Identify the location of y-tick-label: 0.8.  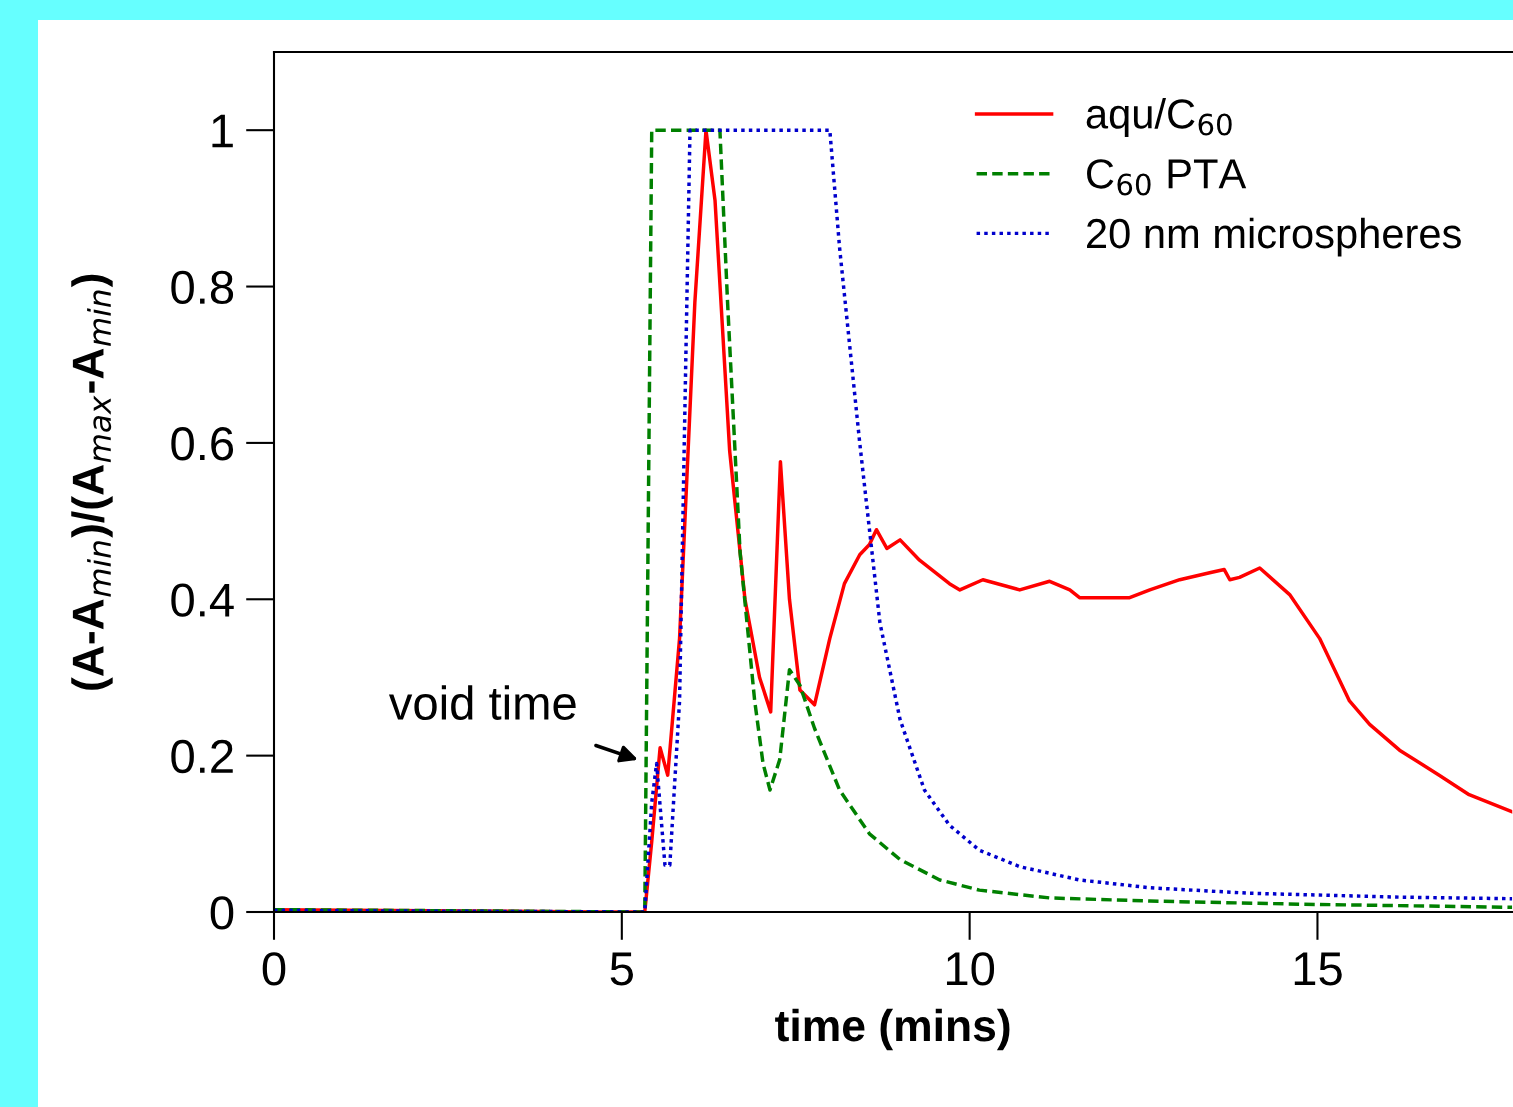
(202, 287).